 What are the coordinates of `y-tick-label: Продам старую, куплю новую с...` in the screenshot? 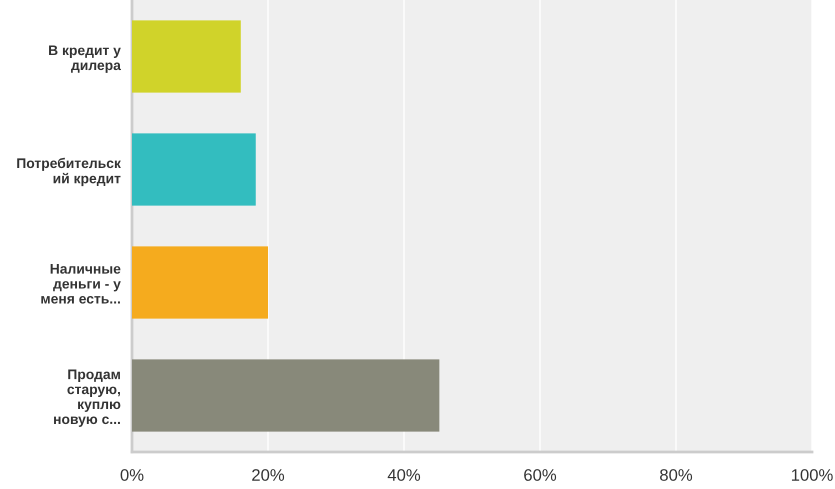 It's located at (87, 398).